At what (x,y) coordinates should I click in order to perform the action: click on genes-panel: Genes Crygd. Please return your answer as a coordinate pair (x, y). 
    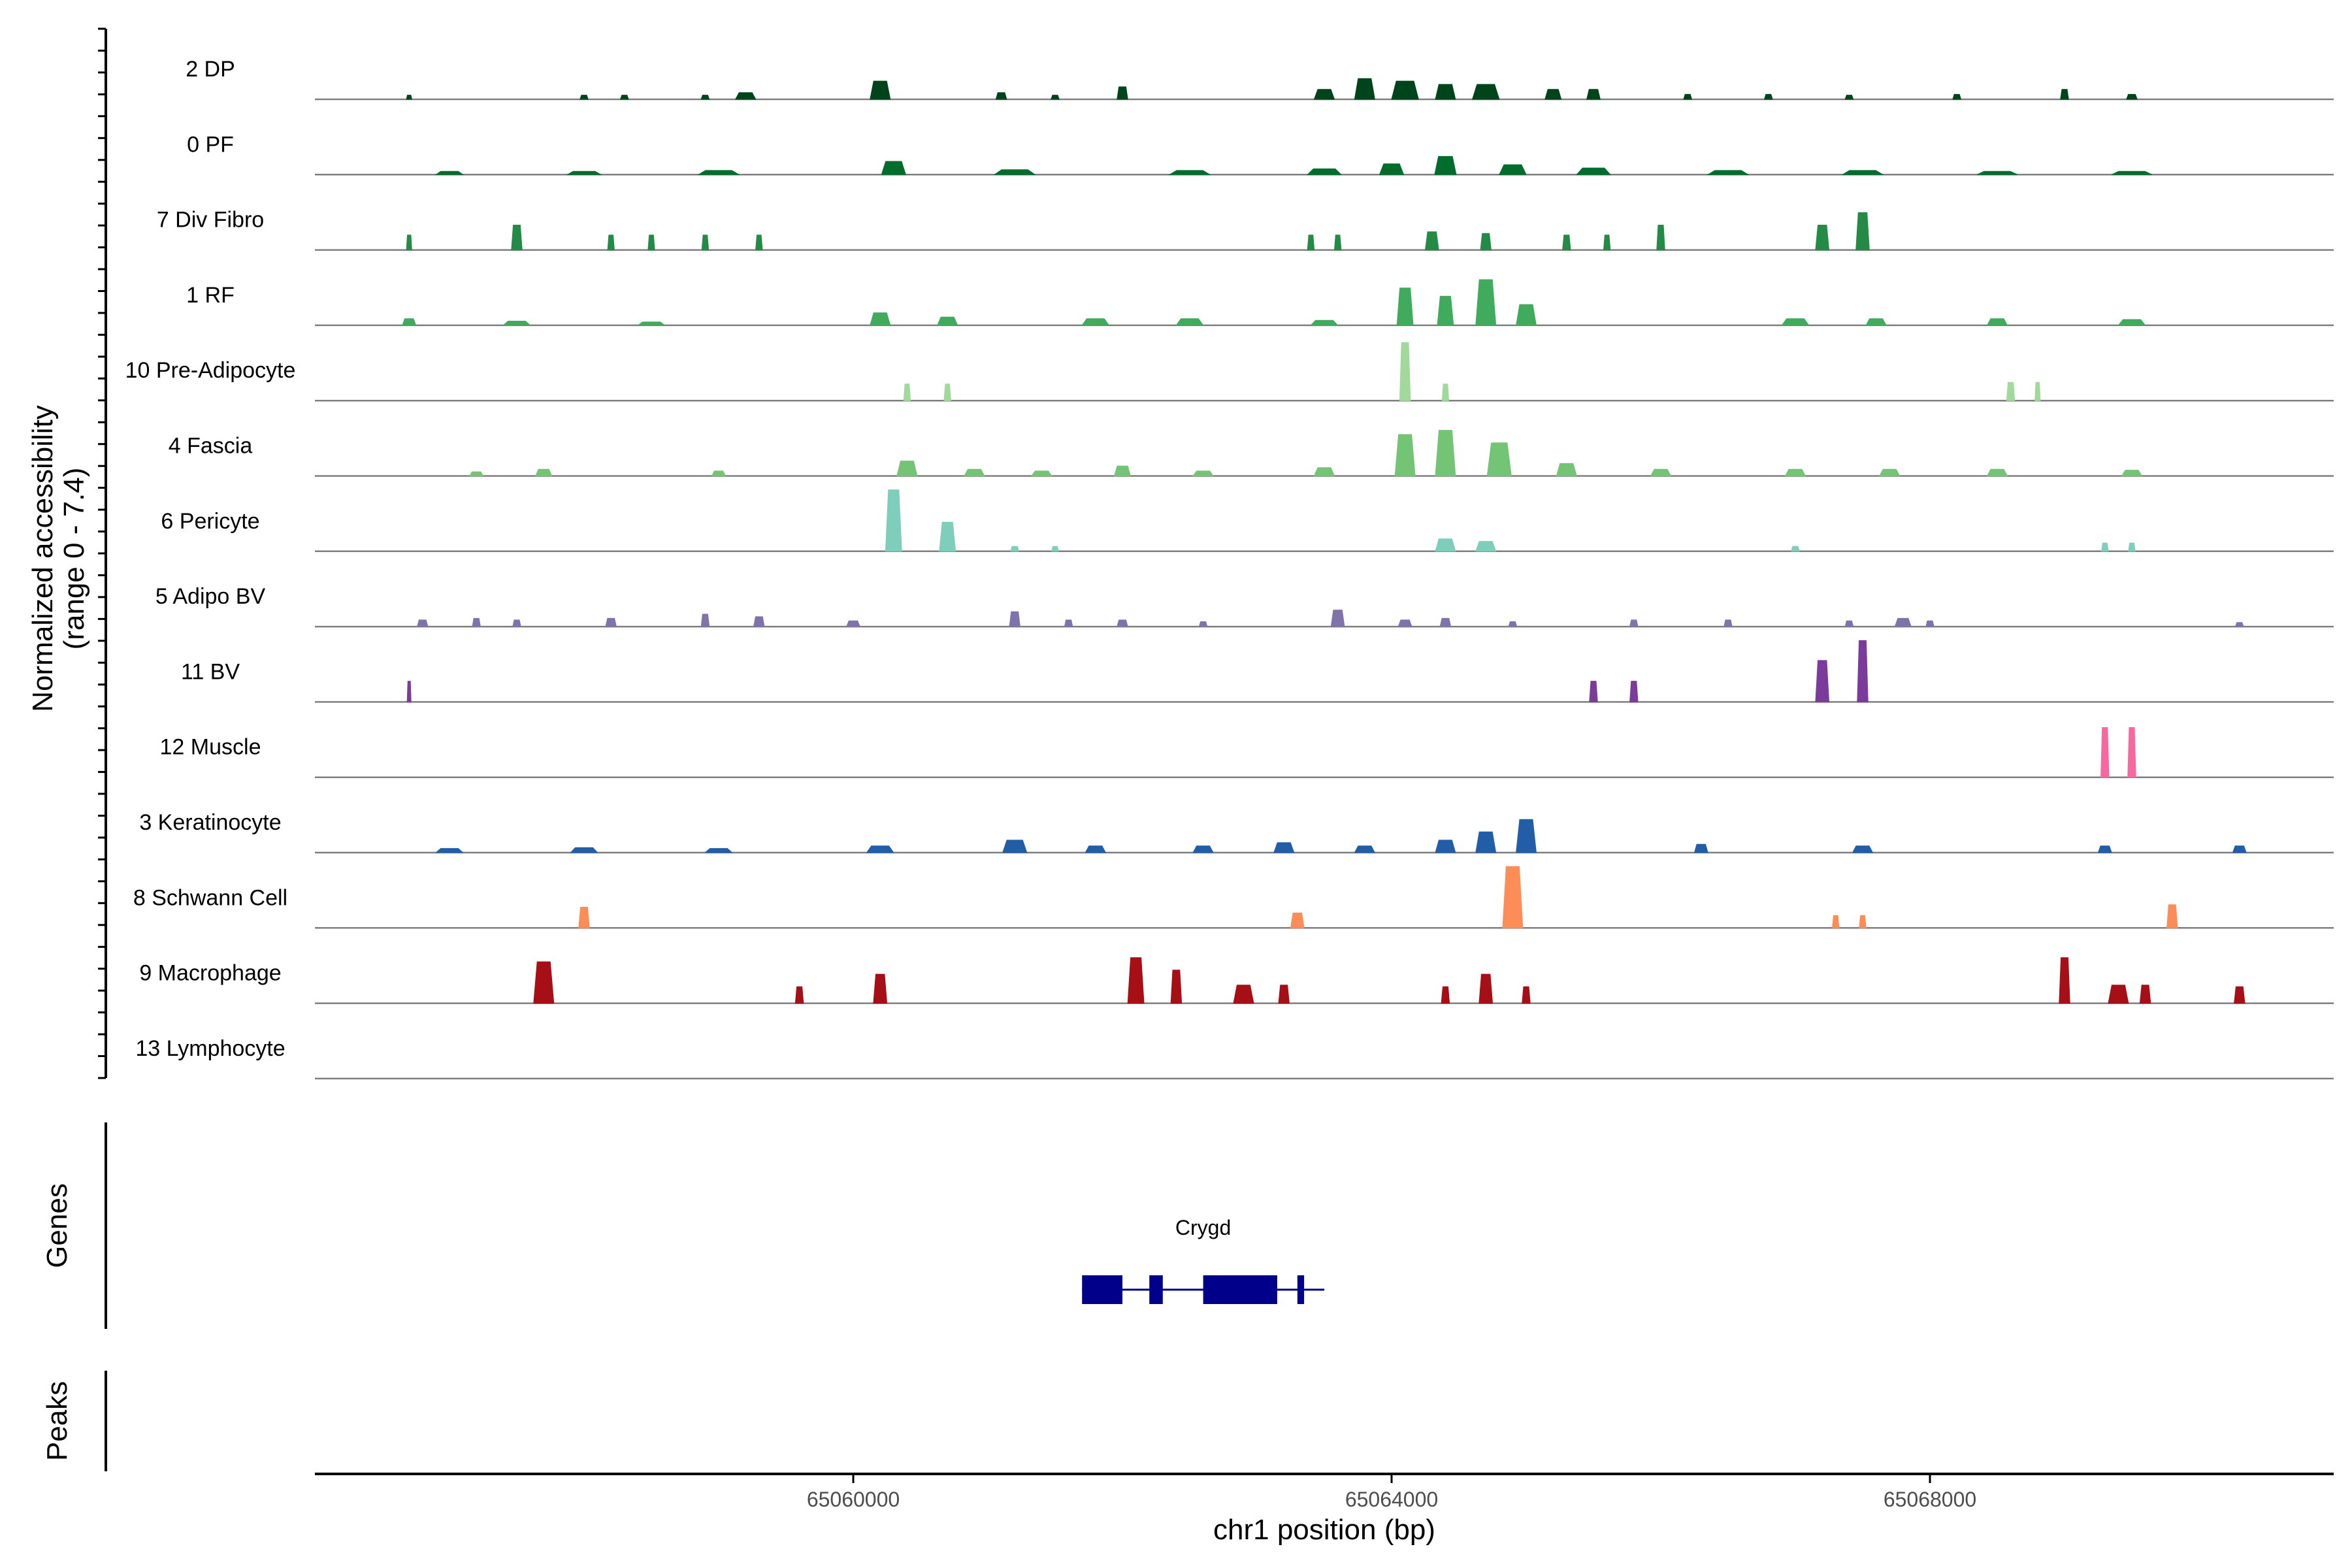
    Looking at the image, I should click on (682, 1225).